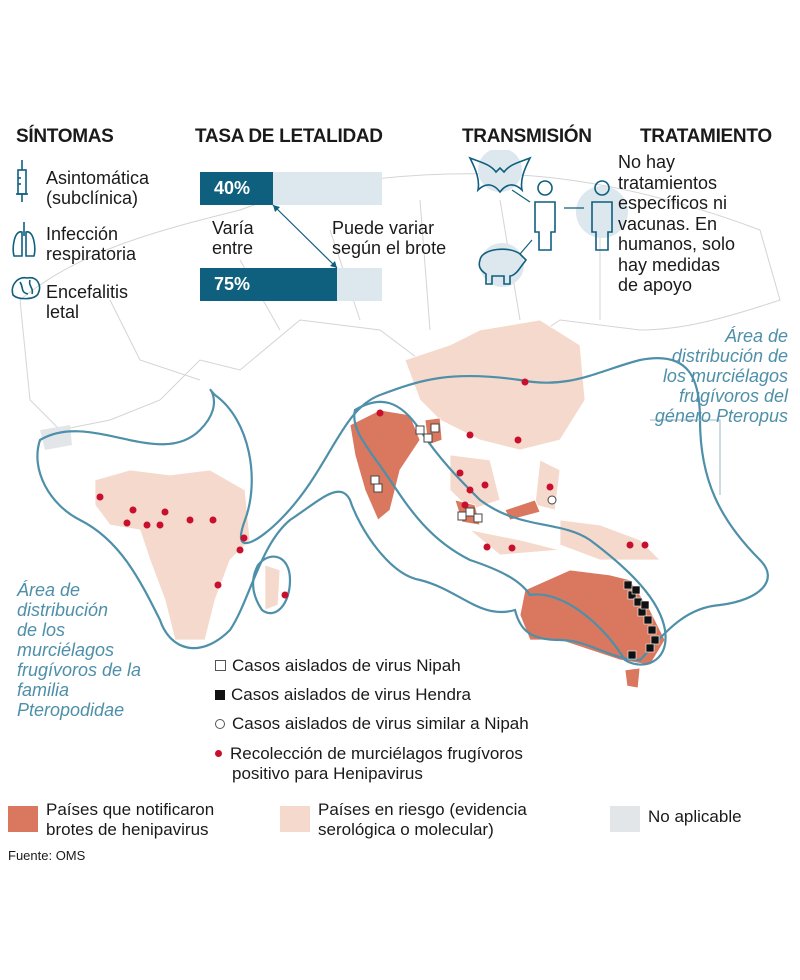  I want to click on text-line: vacunas. En, so click(668, 223).